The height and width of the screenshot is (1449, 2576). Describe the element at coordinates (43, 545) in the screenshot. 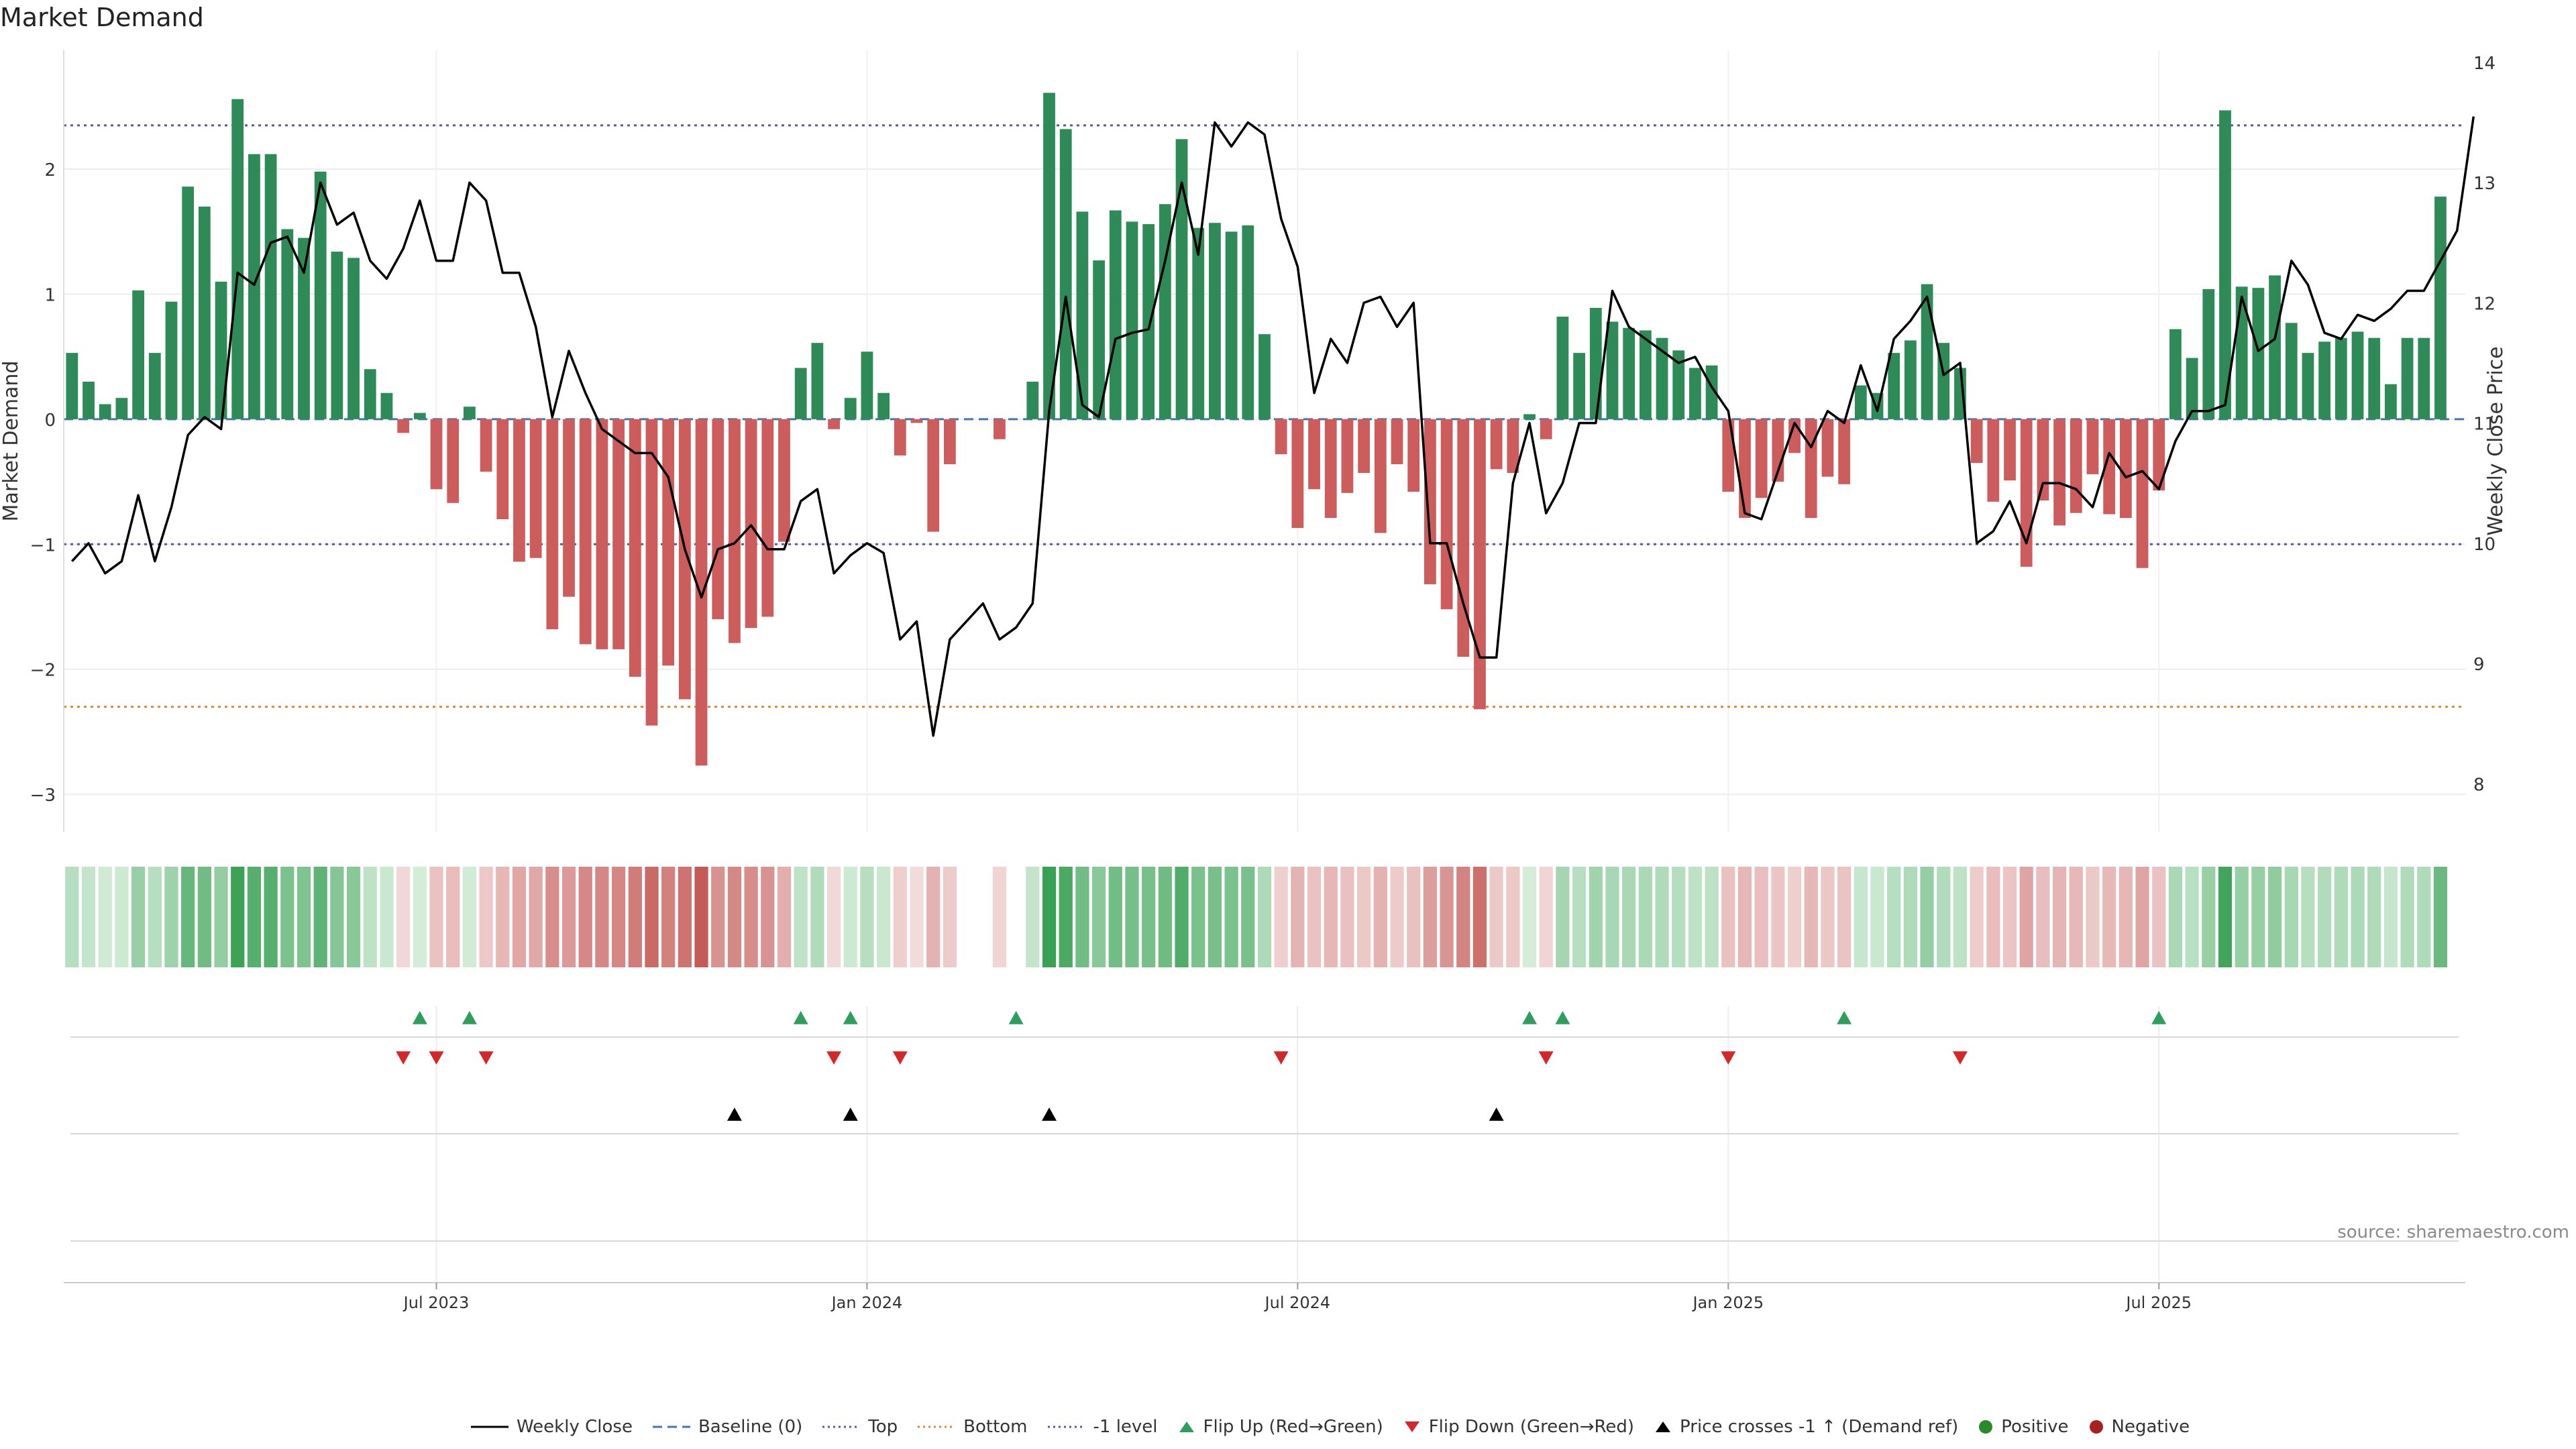

I see `y-tick-label: −1` at that location.